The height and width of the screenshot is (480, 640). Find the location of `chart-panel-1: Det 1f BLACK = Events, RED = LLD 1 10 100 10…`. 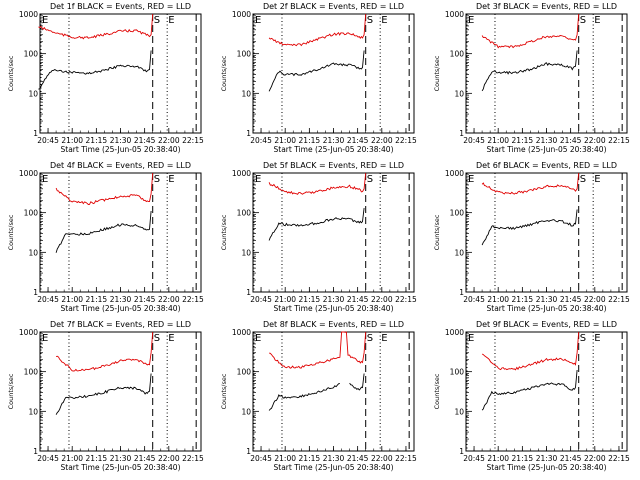

chart-panel-1: Det 1f BLACK = Events, RED = LLD 1 10 100 10… is located at coordinates (105, 78).